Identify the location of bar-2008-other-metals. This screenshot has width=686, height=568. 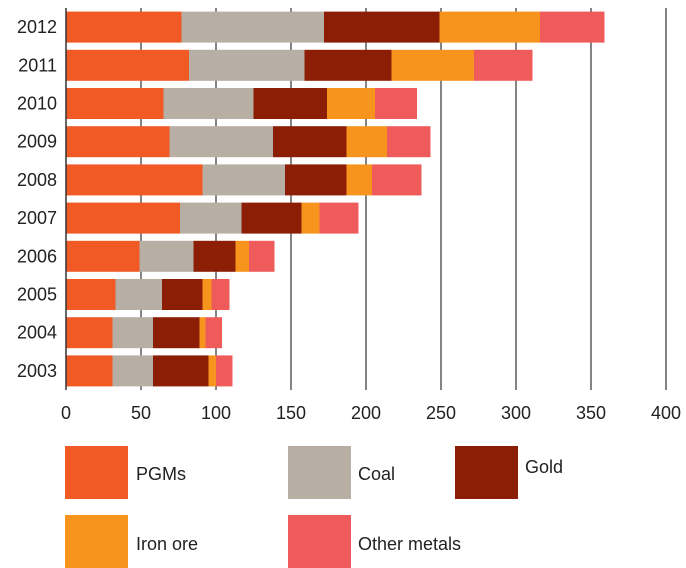
(397, 180).